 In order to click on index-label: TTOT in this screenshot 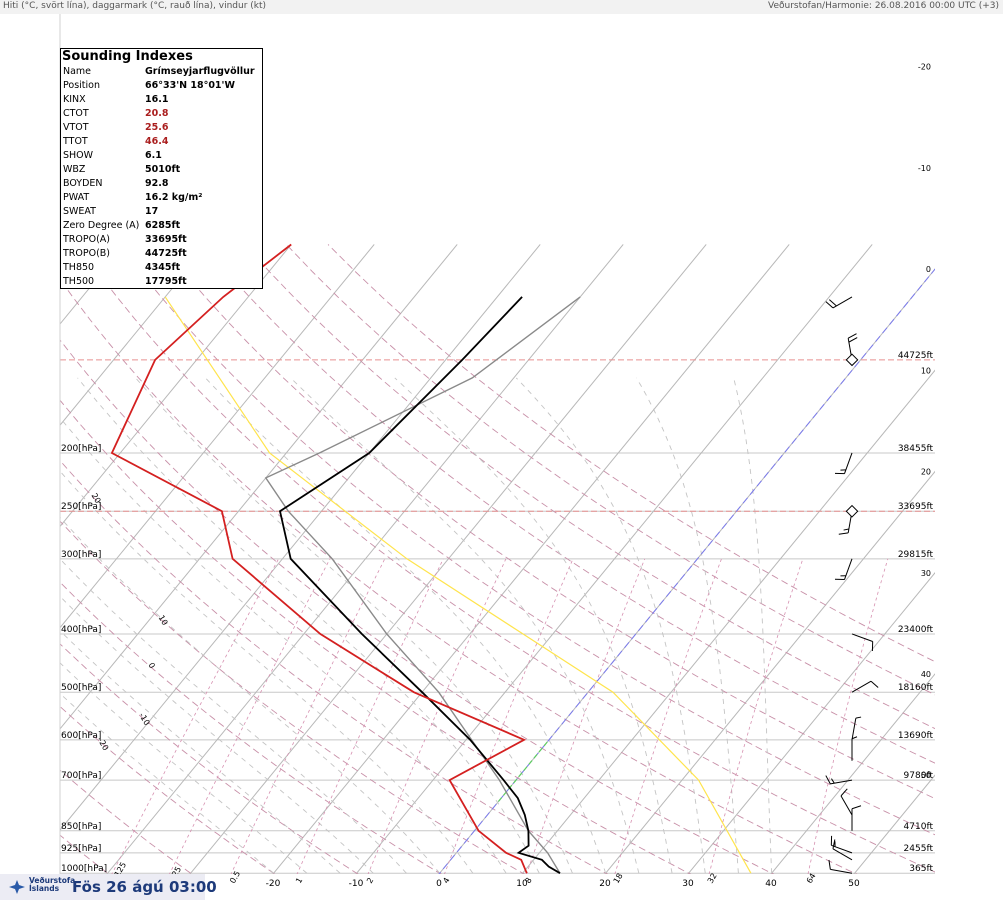, I will do `click(75, 141)`.